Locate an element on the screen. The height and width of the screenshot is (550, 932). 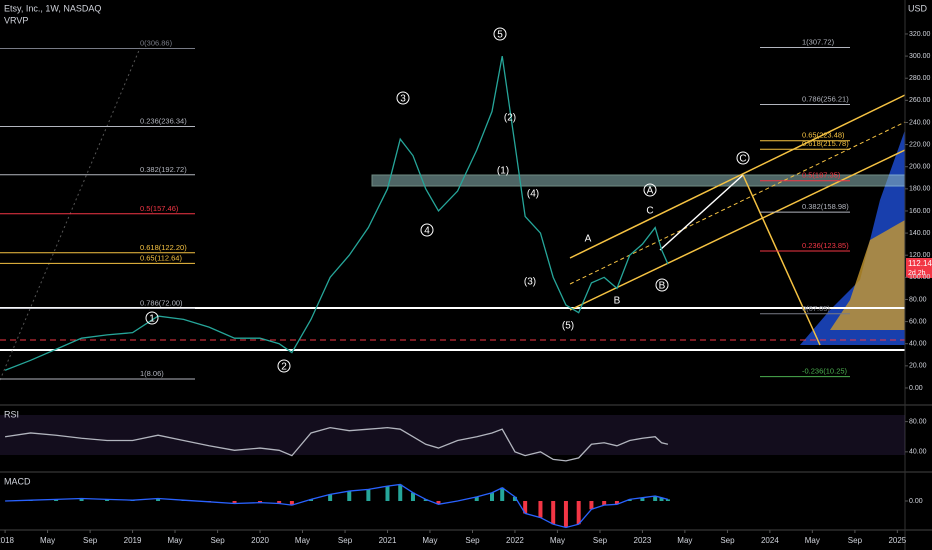
y-tick-label: 20.00 is located at coordinates (918, 366).